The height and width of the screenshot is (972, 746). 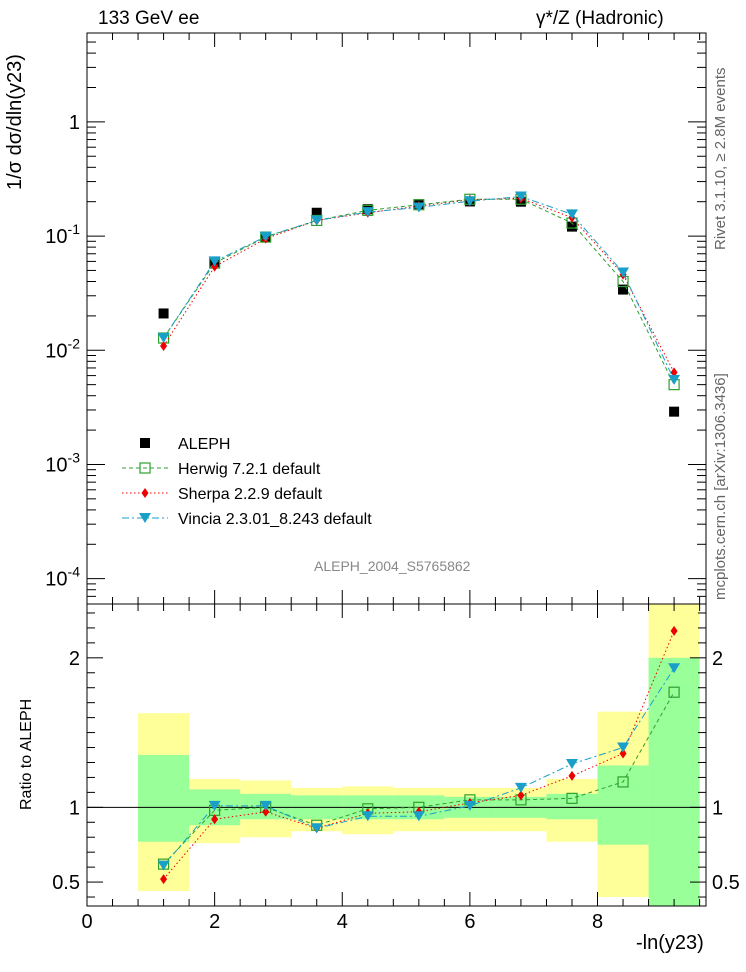 I want to click on ratio-y-tick-label-right: 1, so click(x=717, y=808).